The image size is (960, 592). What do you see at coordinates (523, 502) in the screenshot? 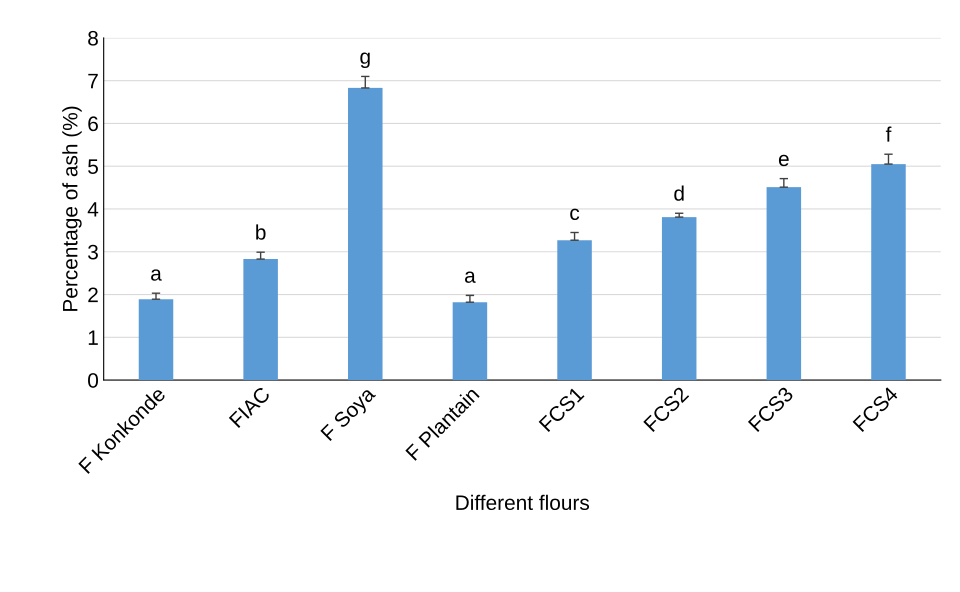
I see `x-axis-title: Different flours` at bounding box center [523, 502].